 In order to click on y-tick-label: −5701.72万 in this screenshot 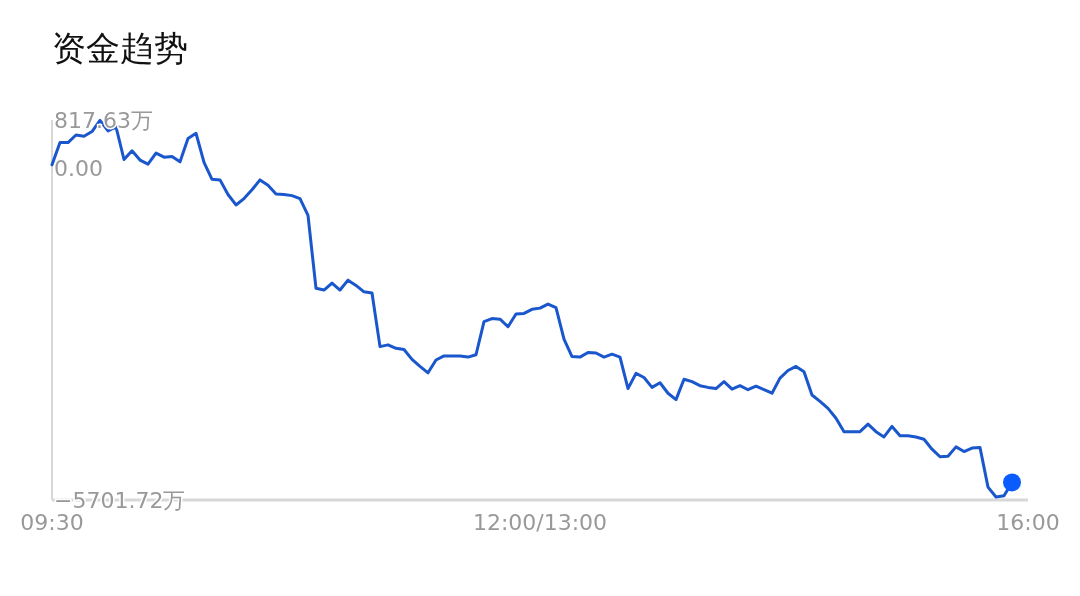, I will do `click(120, 500)`.